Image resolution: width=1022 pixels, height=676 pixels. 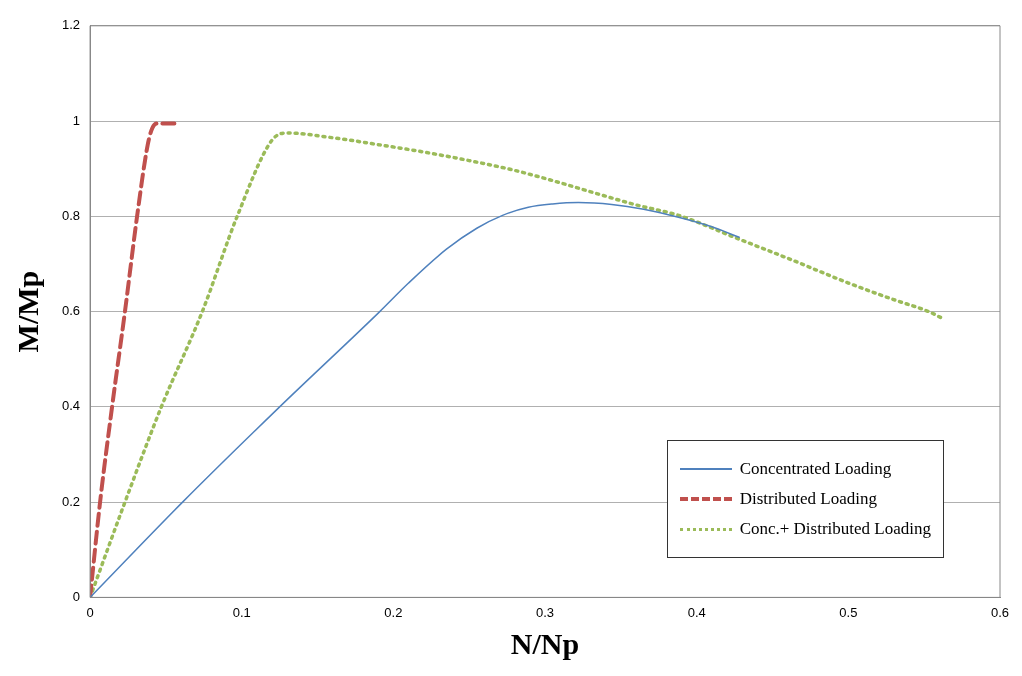 I want to click on x-tick-label: 0.5, so click(x=848, y=612).